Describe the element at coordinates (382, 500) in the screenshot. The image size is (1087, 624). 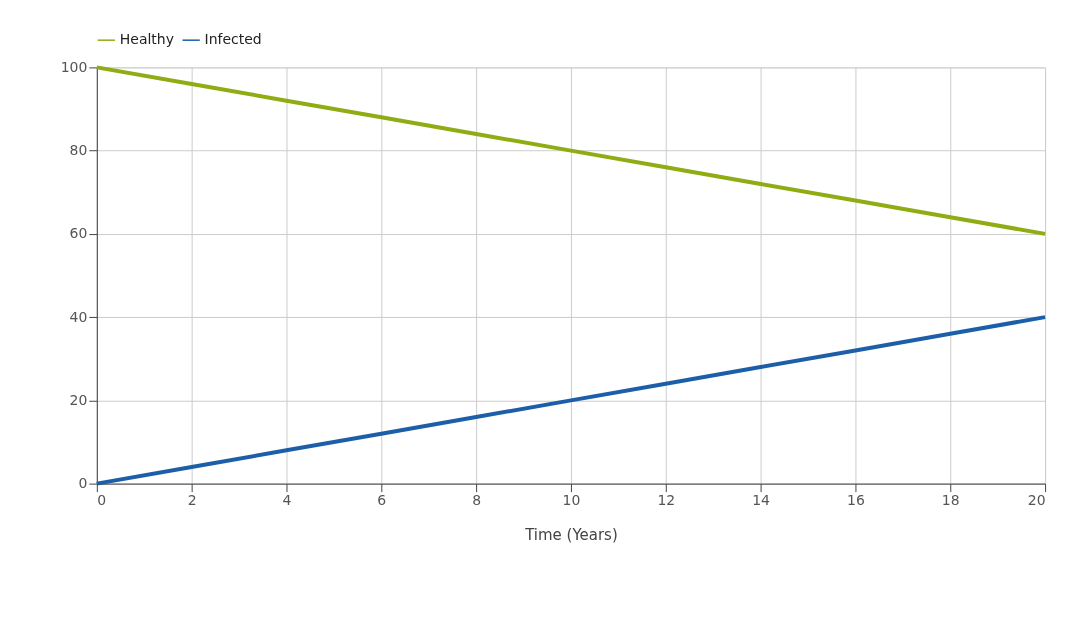
I see `x-tick-label: 6` at that location.